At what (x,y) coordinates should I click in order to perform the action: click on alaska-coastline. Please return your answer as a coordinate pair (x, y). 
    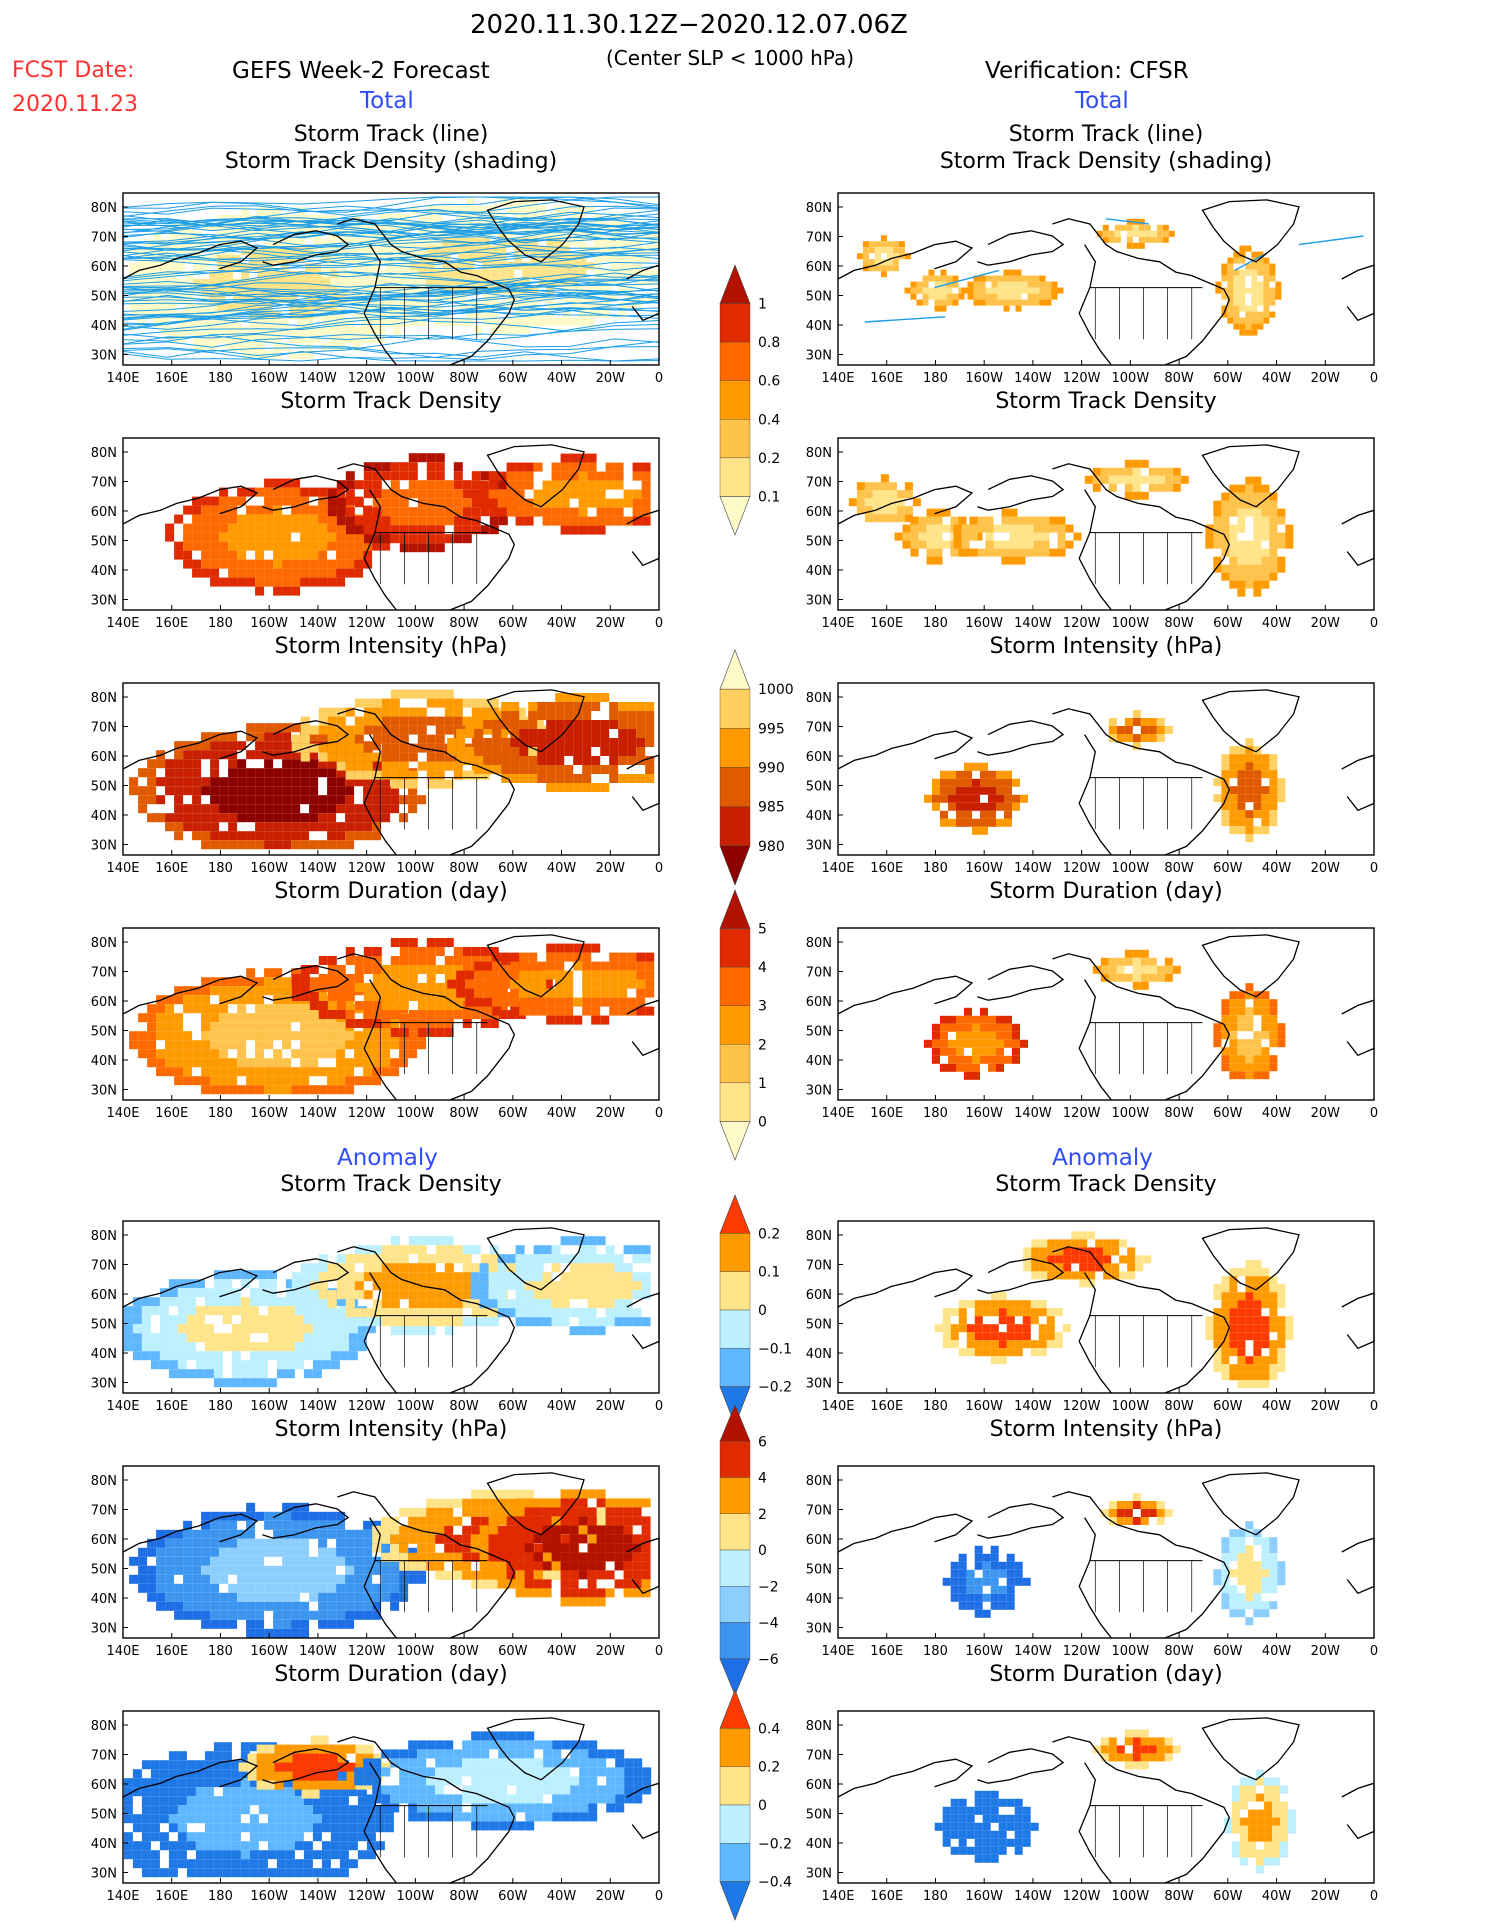
    Looking at the image, I should click on (306, 1276).